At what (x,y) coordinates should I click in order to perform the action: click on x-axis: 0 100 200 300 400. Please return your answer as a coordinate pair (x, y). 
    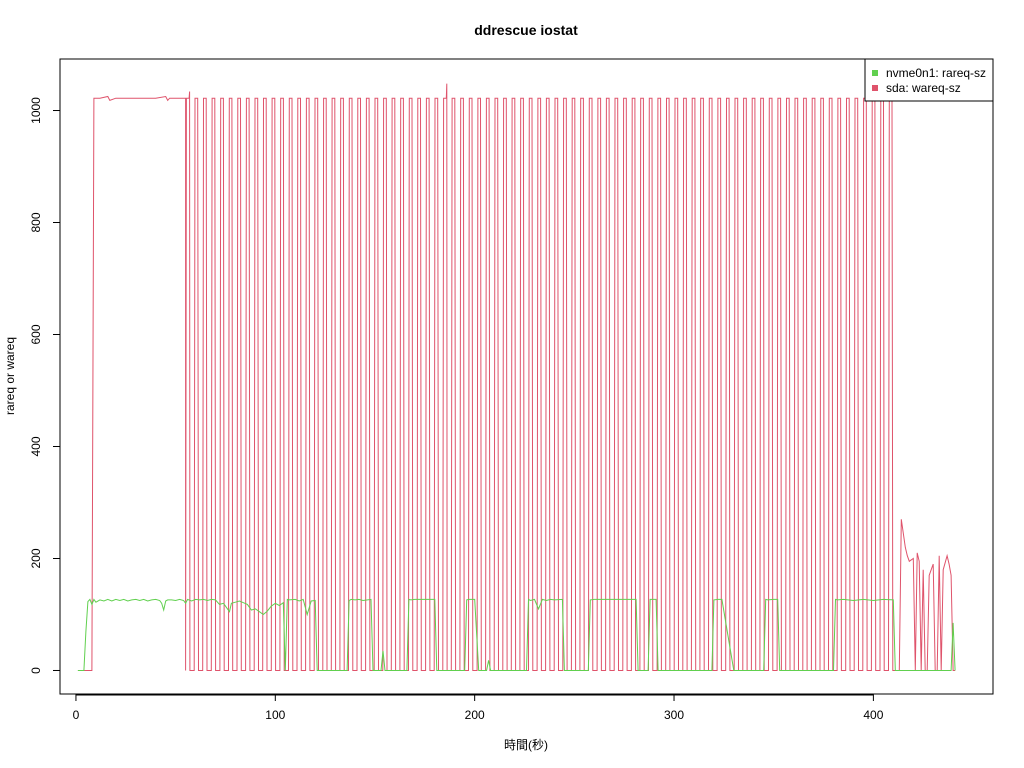
    Looking at the image, I should click on (478, 708).